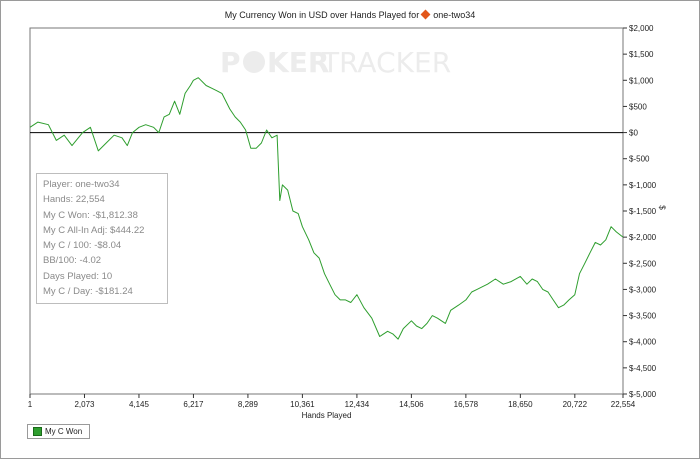 This screenshot has height=459, width=700. I want to click on stat-per-day: My C / Day: -$181.24, so click(88, 292).